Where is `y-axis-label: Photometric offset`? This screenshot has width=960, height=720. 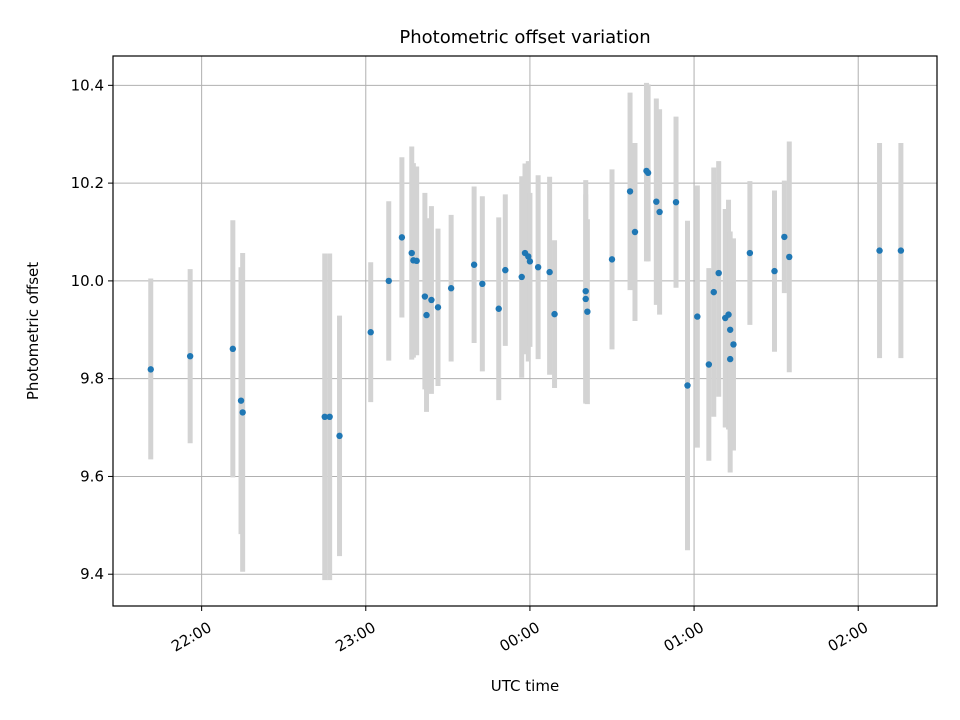 y-axis-label: Photometric offset is located at coordinates (33, 331).